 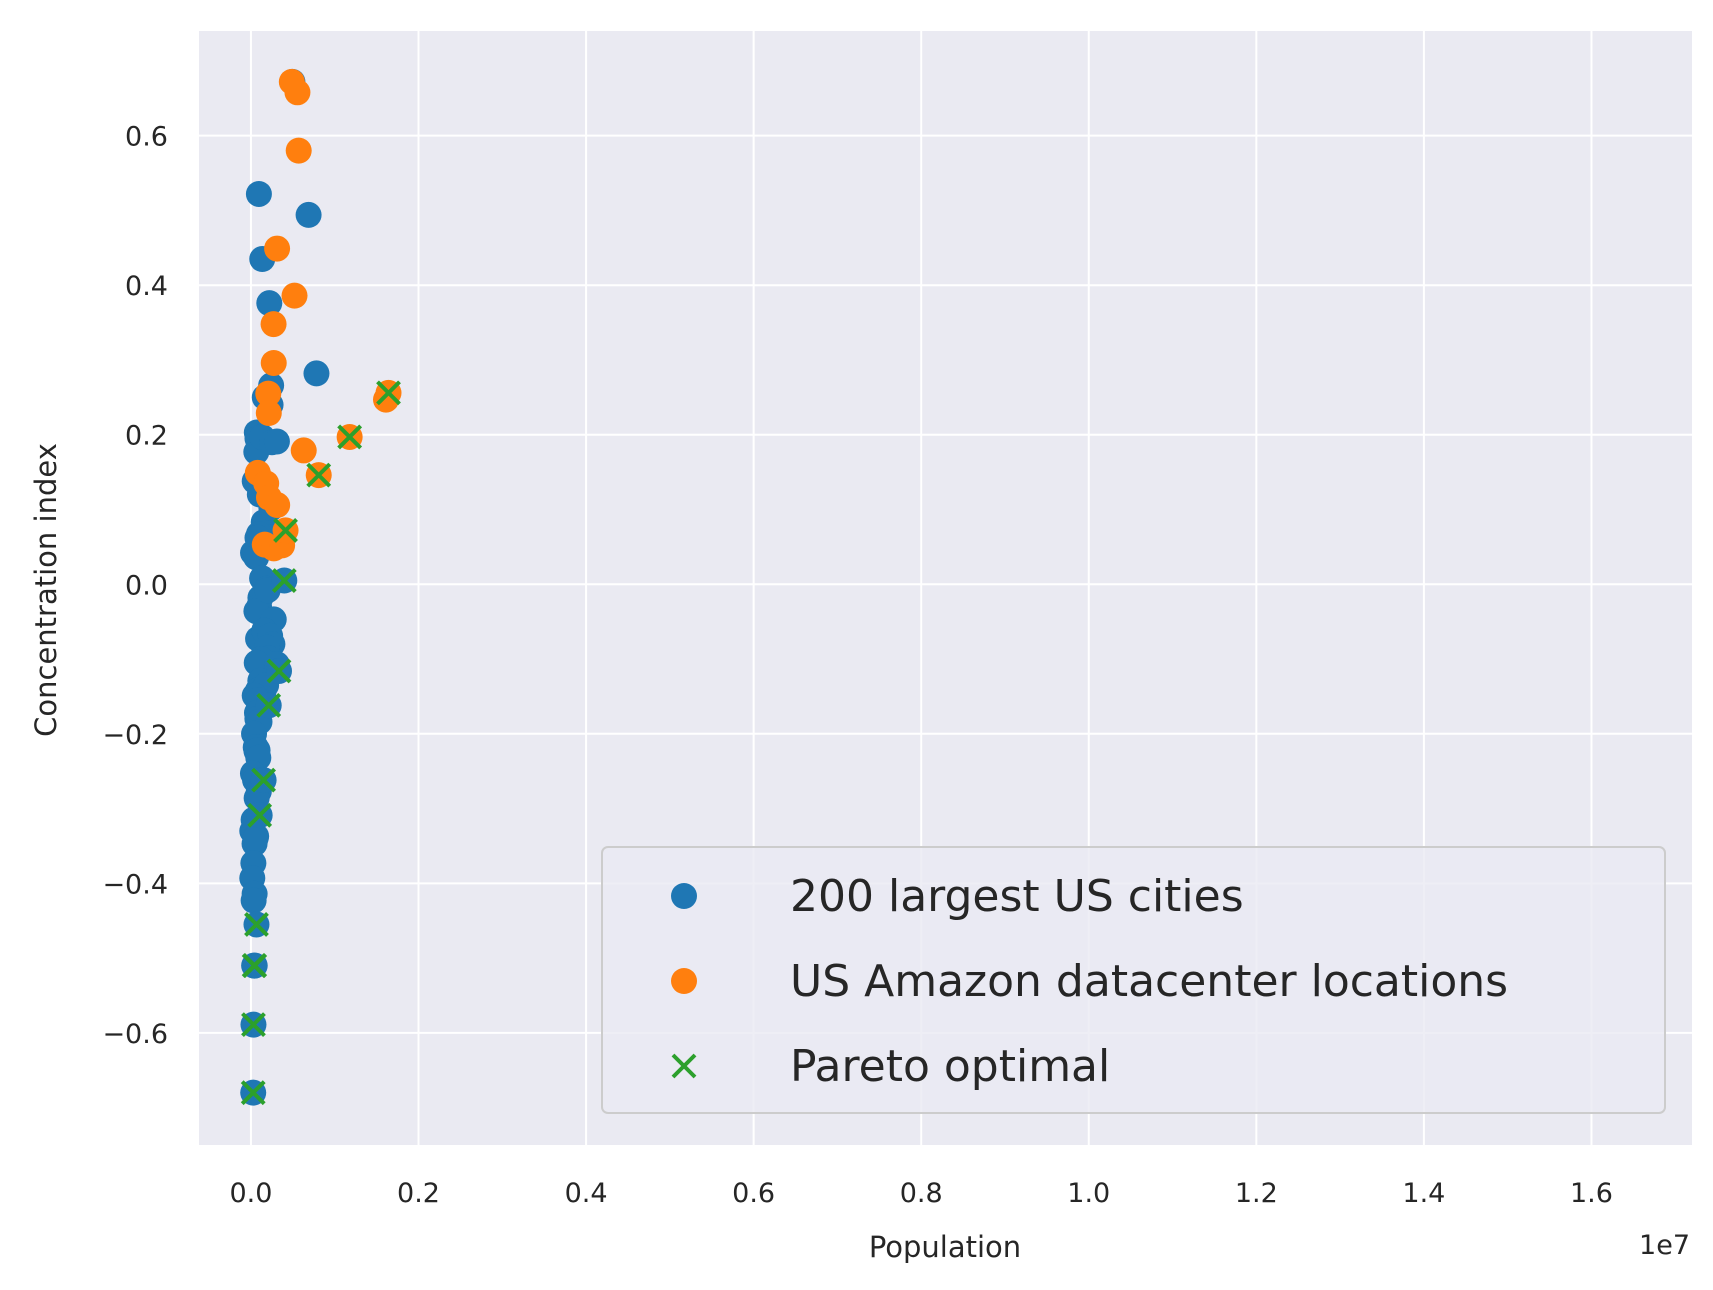 What do you see at coordinates (1017, 896) in the screenshot?
I see `legend-label-cities: 200 largest US cities` at bounding box center [1017, 896].